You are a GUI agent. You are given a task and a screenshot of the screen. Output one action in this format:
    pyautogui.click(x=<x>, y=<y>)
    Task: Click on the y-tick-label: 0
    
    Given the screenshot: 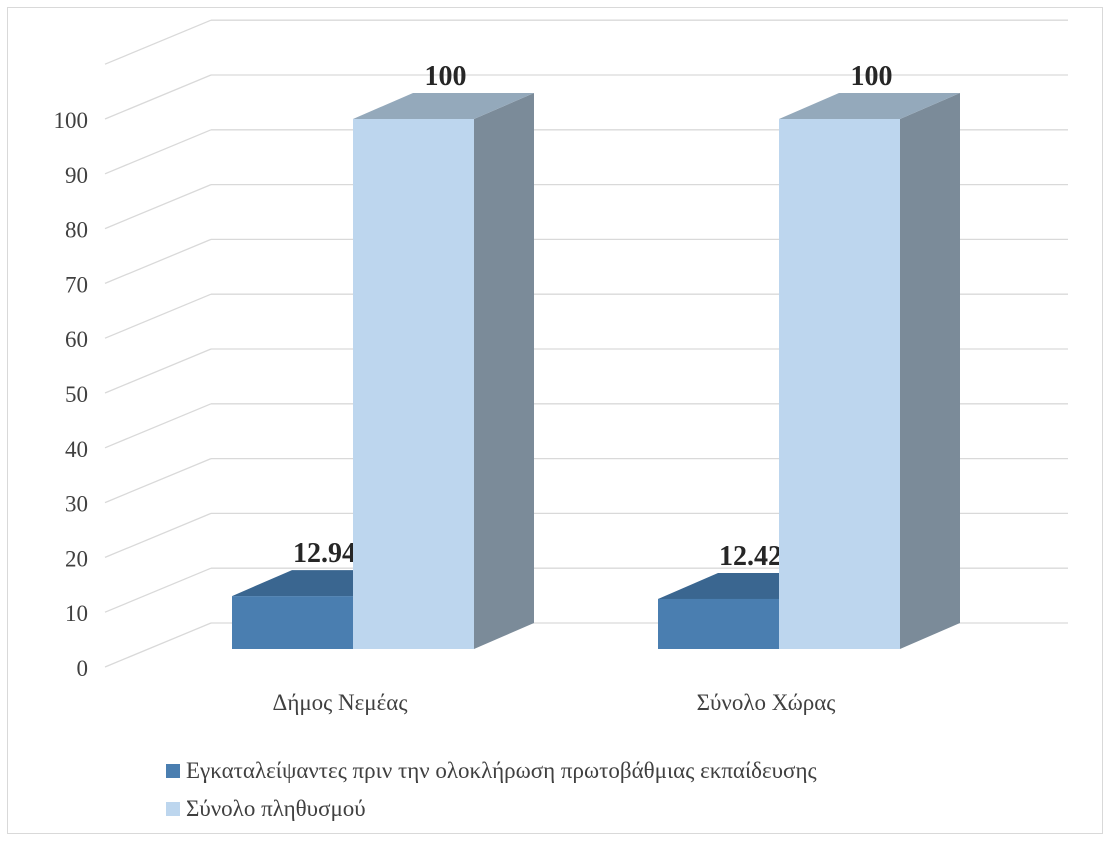 What is the action you would take?
    pyautogui.click(x=83, y=668)
    